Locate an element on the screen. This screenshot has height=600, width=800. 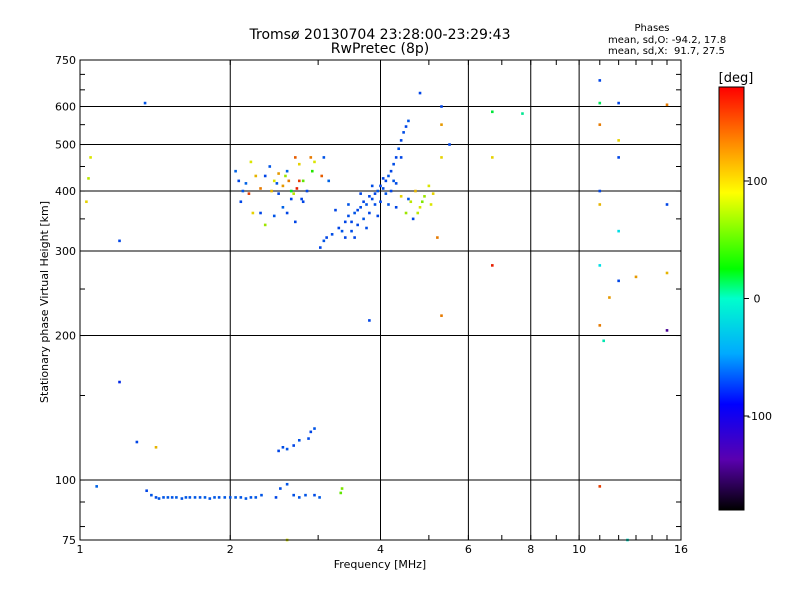
colorbar-tick-label: 100 is located at coordinates (757, 181).